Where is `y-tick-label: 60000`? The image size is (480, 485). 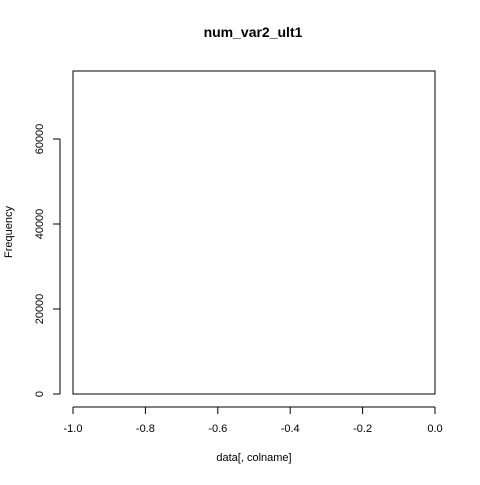 y-tick-label: 60000 is located at coordinates (40, 139).